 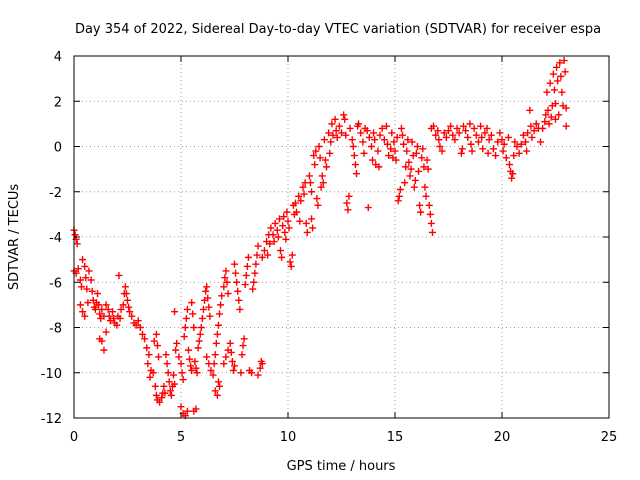 What do you see at coordinates (288, 437) in the screenshot?
I see `x-tick-label: 10` at bounding box center [288, 437].